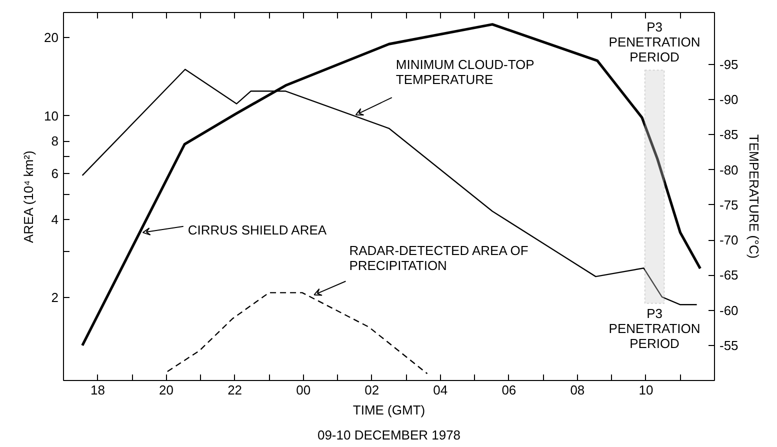  Describe the element at coordinates (729, 310) in the screenshot. I see `y2-tick-label: -60` at that location.